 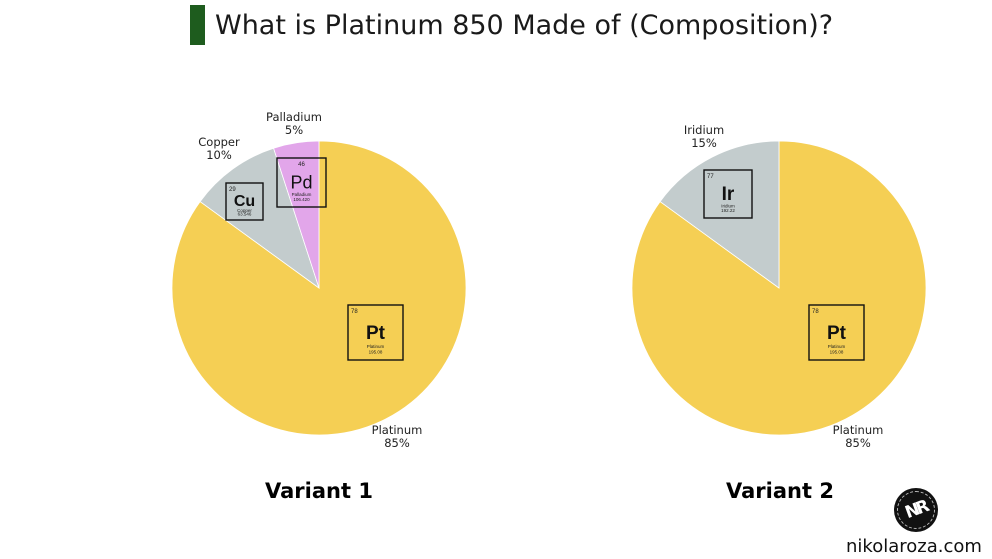 I want to click on element-symbol: Cu, so click(x=244, y=201).